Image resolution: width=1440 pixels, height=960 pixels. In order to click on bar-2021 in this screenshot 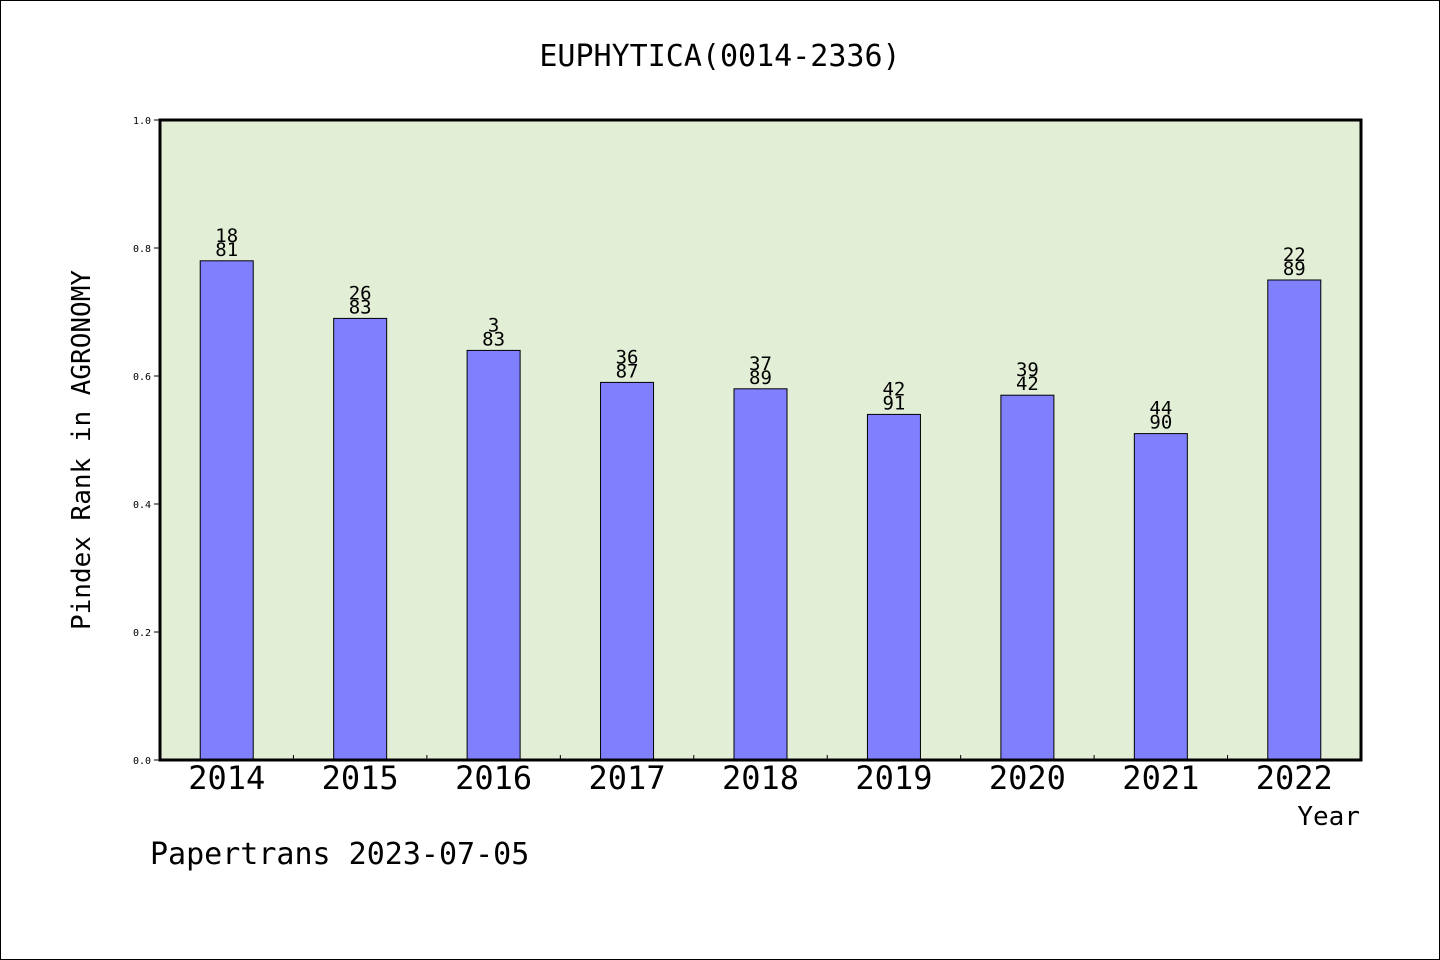, I will do `click(1160, 597)`.